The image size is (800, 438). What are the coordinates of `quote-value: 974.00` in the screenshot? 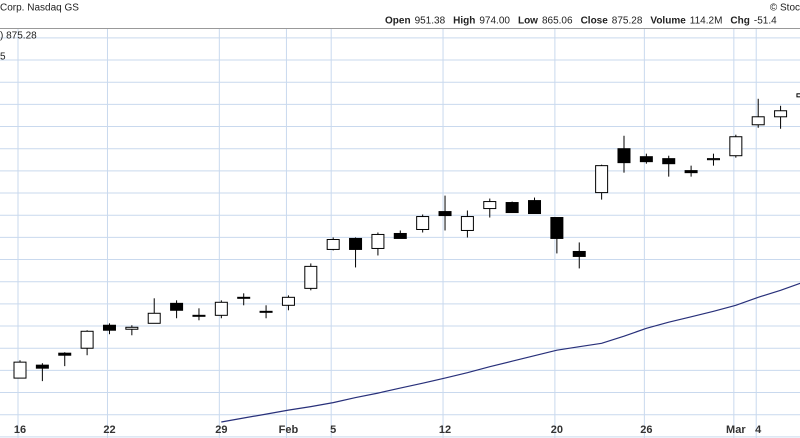 It's located at (494, 21).